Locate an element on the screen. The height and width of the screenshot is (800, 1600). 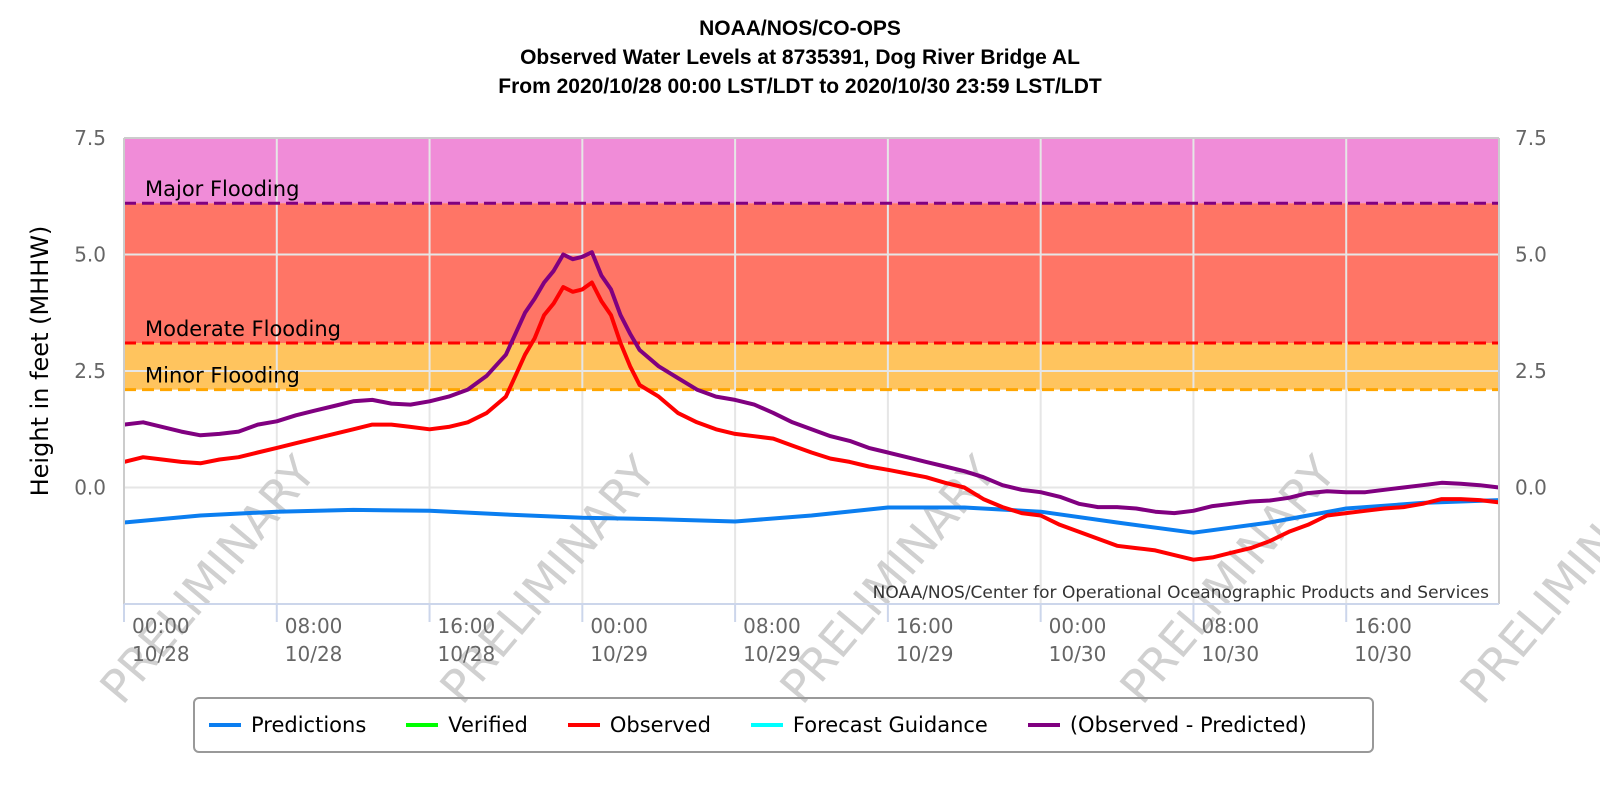
y-axis-title: Height in feet (MHHW) is located at coordinates (40, 361).